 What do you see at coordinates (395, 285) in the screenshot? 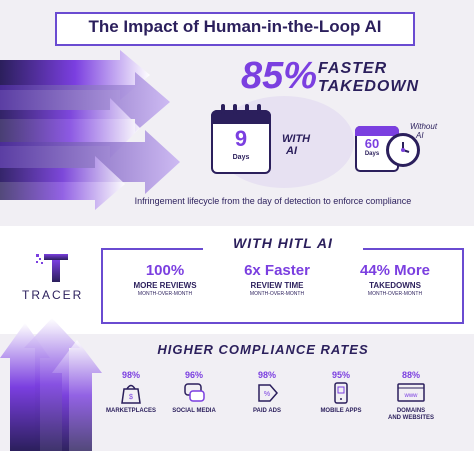
I see `stat-label: TAKEDOWNS` at bounding box center [395, 285].